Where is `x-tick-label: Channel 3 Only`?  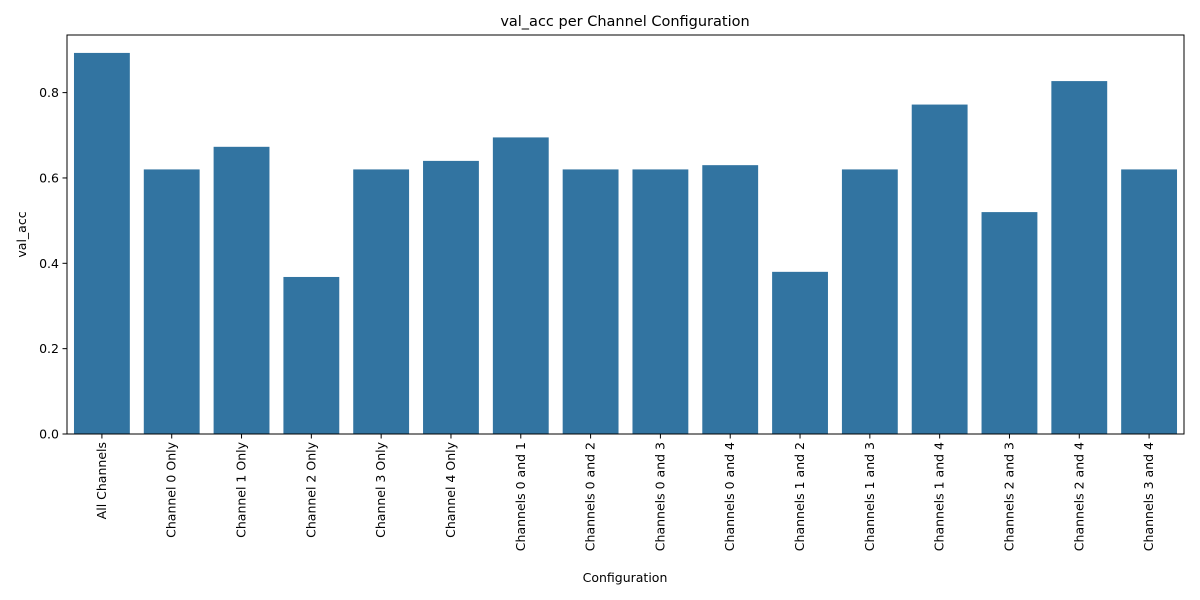 x-tick-label: Channel 3 Only is located at coordinates (380, 489).